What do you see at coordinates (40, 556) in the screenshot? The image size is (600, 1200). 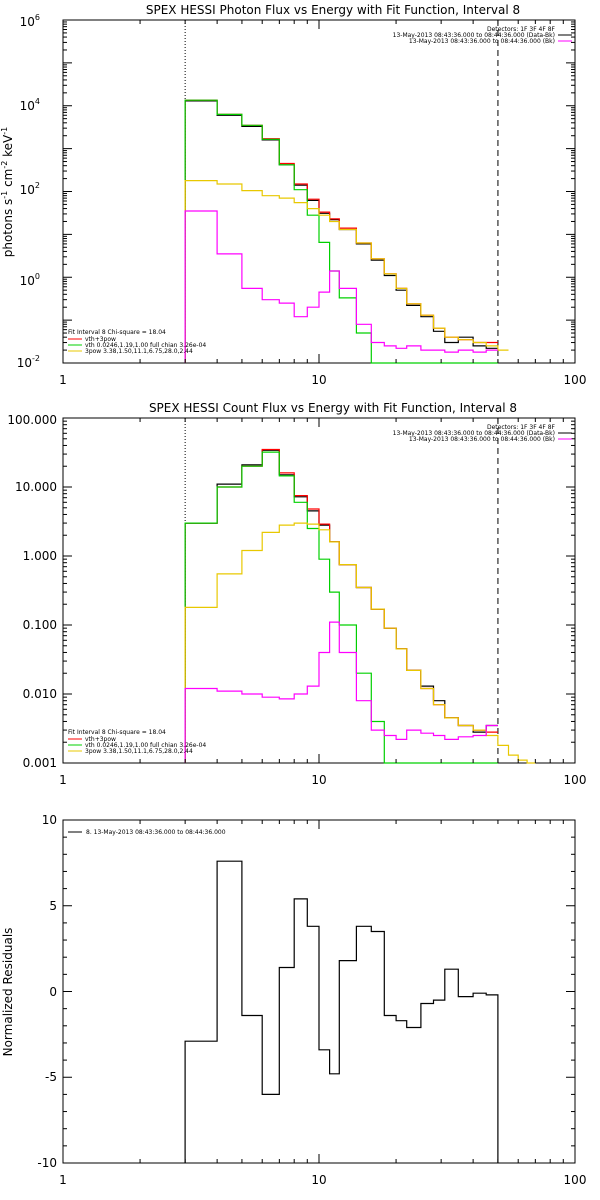 I see `y-tick-label: 1.000` at bounding box center [40, 556].